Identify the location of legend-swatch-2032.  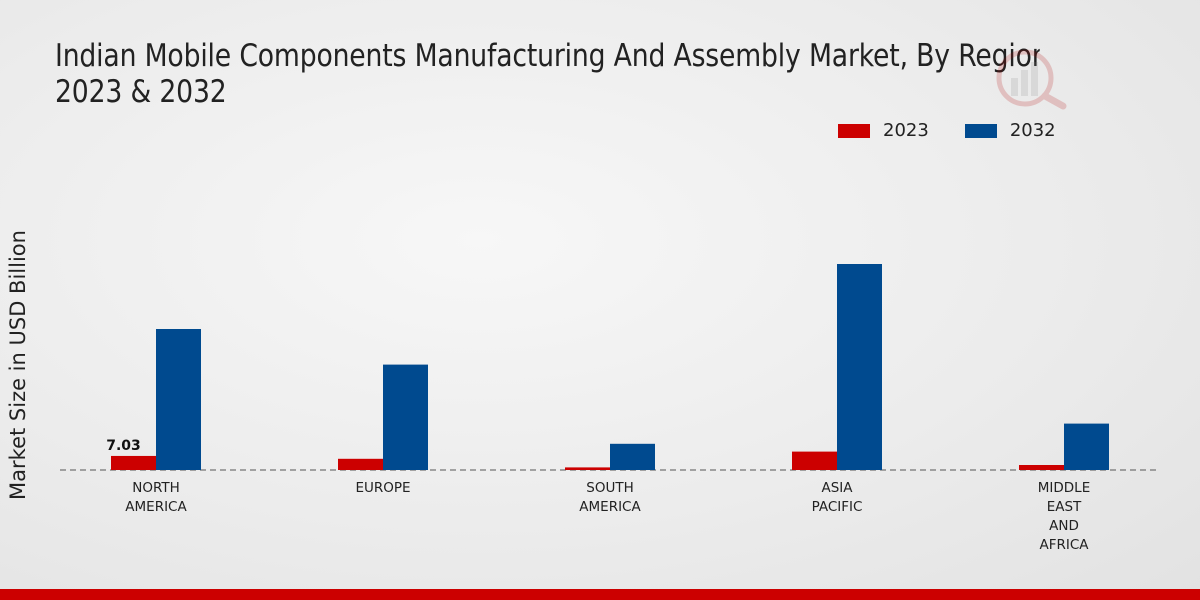
(980, 130).